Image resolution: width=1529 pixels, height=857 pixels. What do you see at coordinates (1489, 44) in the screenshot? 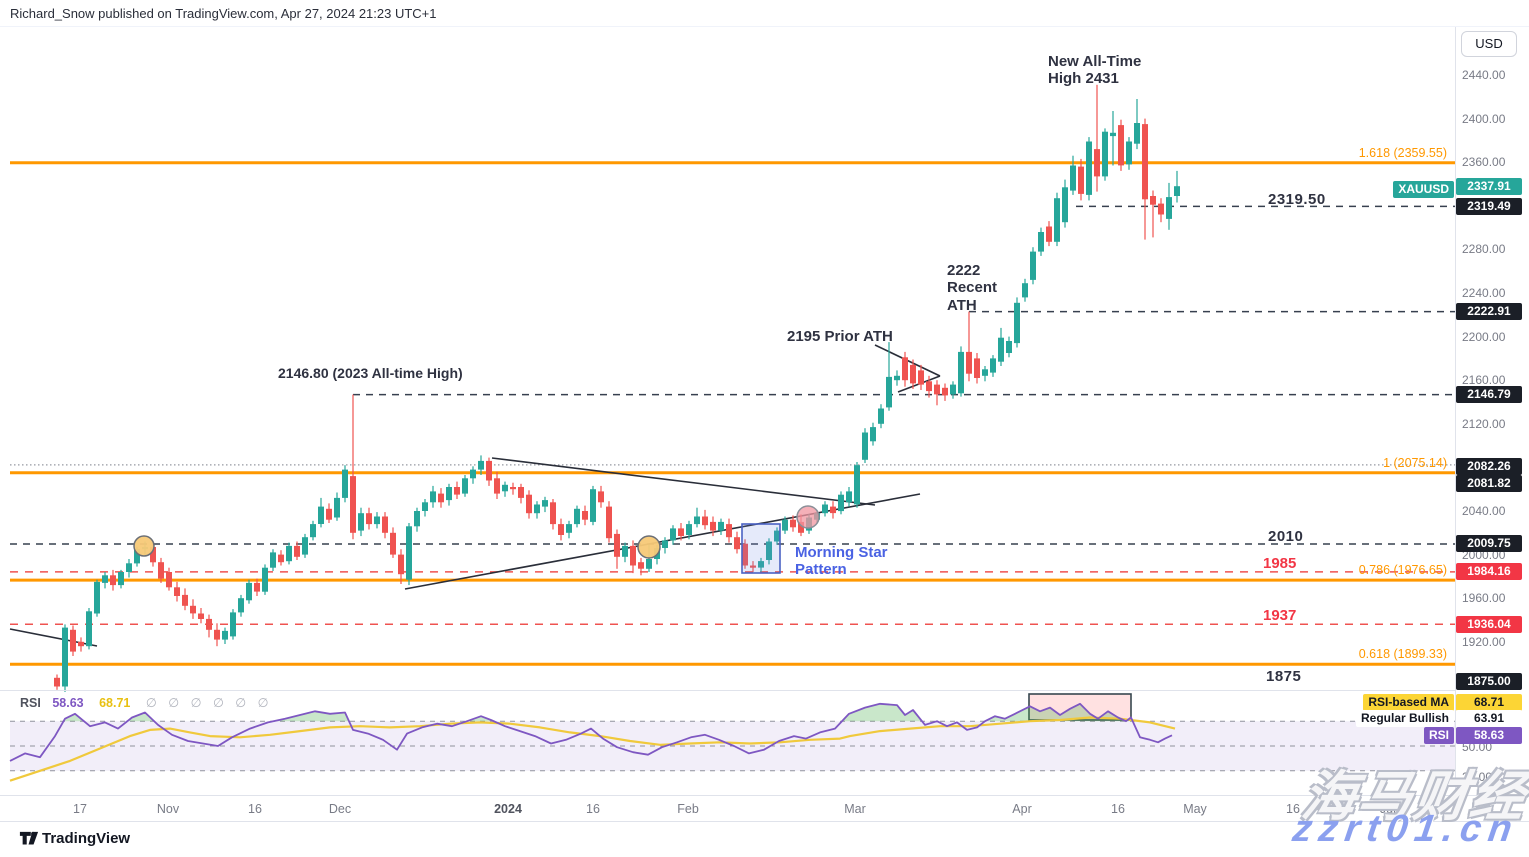
I see `currency-button: USD` at bounding box center [1489, 44].